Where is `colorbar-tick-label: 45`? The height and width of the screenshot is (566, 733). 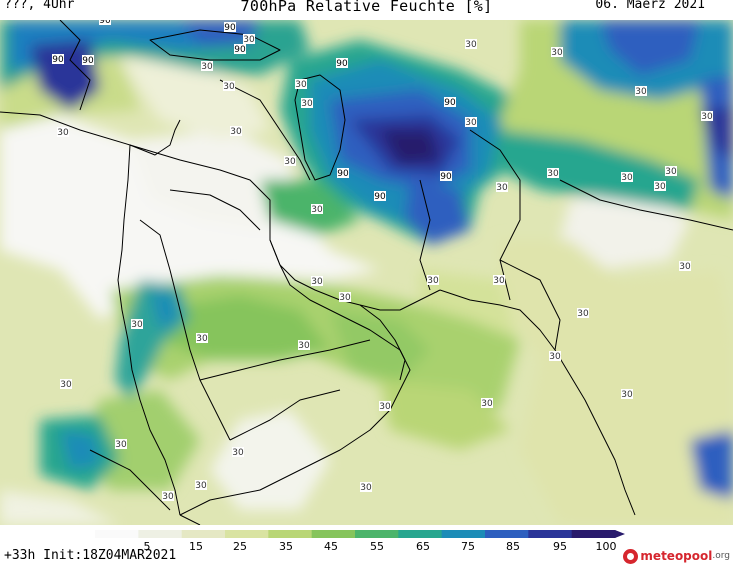 colorbar-tick-label: 45 is located at coordinates (331, 546).